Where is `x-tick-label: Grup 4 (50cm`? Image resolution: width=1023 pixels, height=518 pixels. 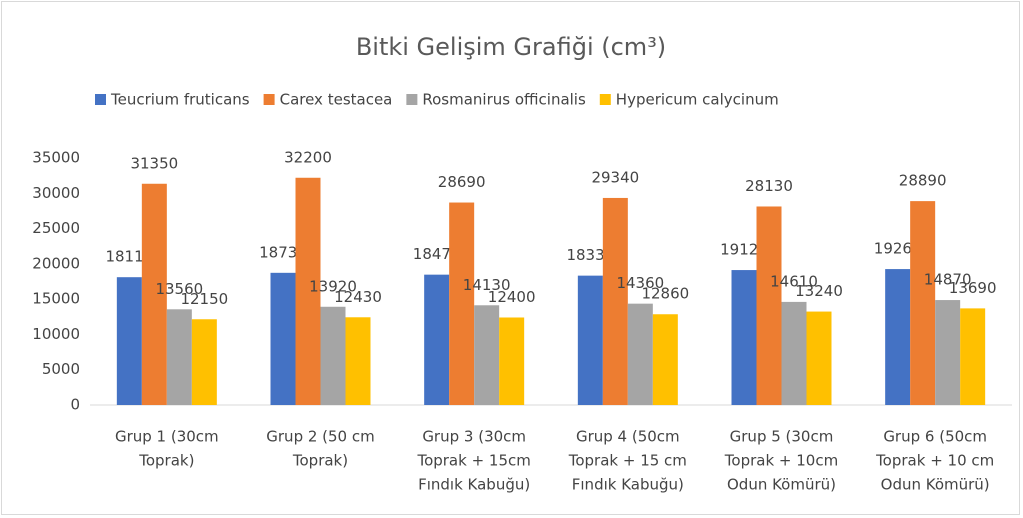 x-tick-label: Grup 4 (50cm is located at coordinates (628, 437).